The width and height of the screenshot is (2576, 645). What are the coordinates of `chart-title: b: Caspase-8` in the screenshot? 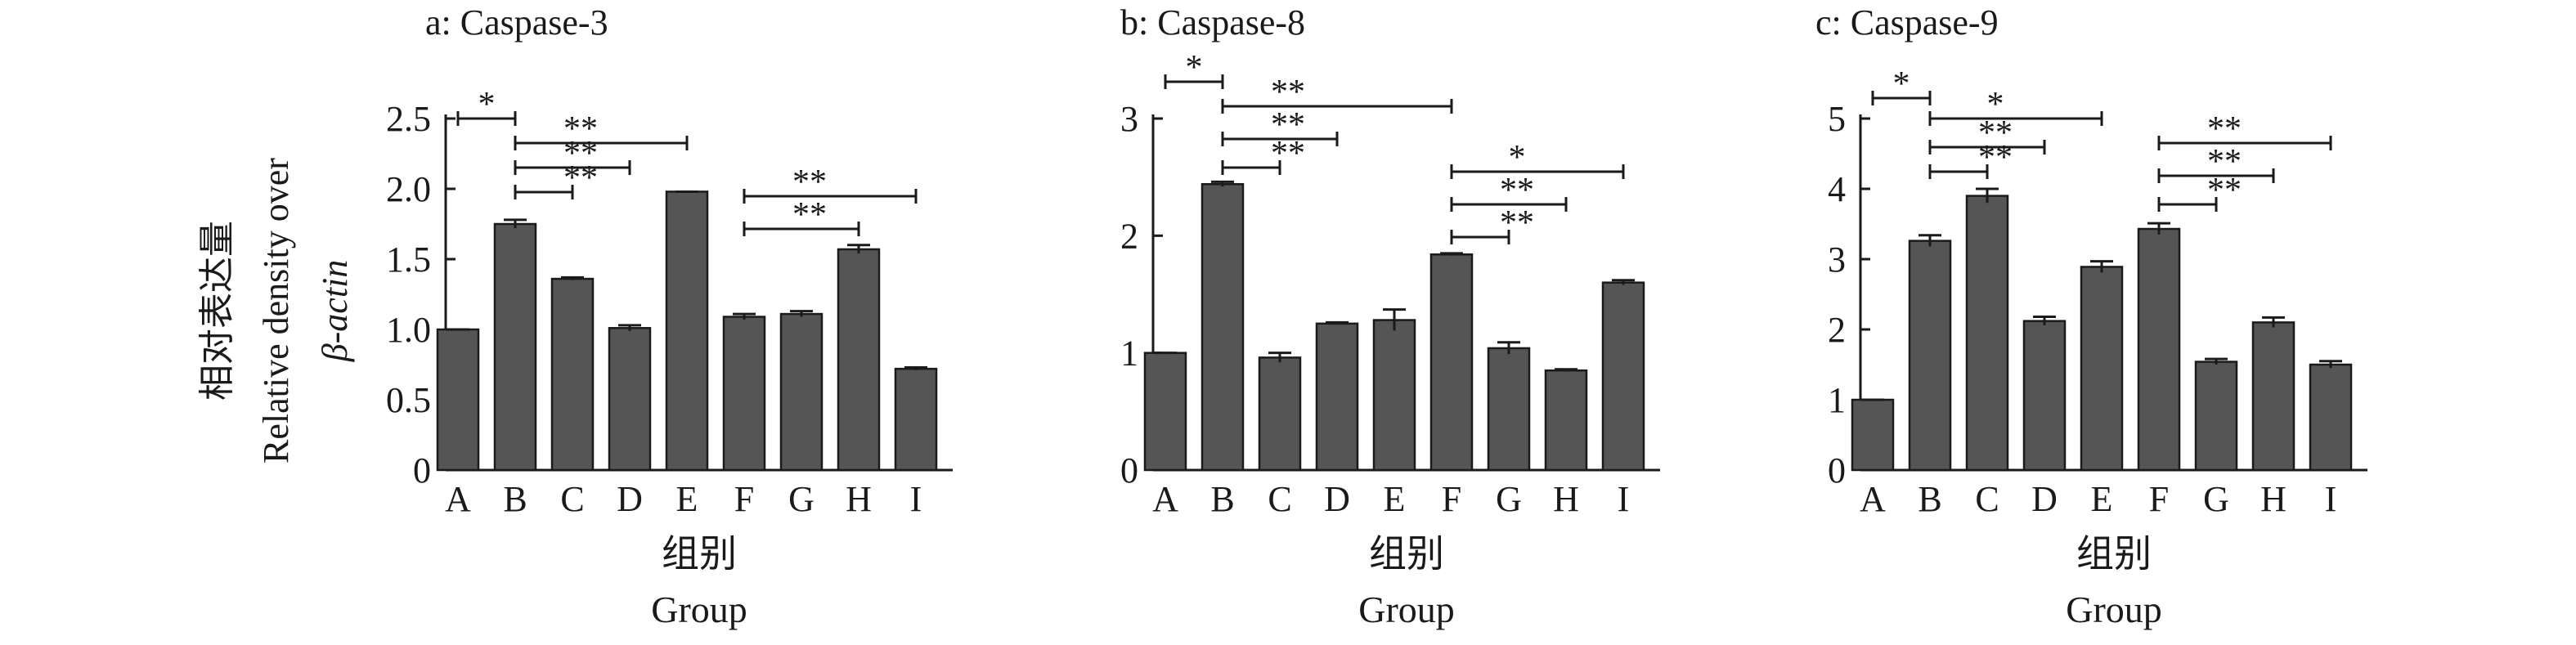 It's located at (1212, 22).